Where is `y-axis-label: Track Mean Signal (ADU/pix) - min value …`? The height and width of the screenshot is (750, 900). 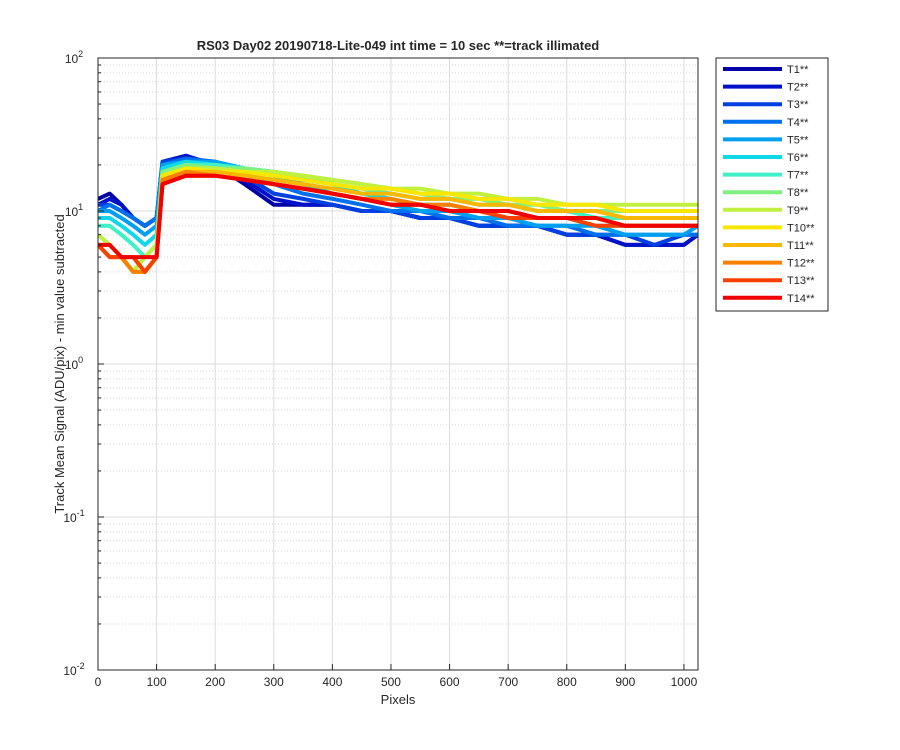
y-axis-label: Track Mean Signal (ADU/pix) - min value … is located at coordinates (59, 363).